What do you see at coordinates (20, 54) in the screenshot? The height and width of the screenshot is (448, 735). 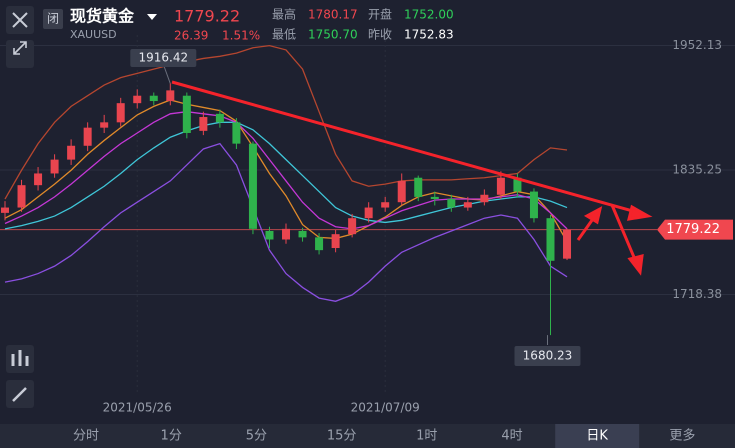 I see `expand-button` at bounding box center [20, 54].